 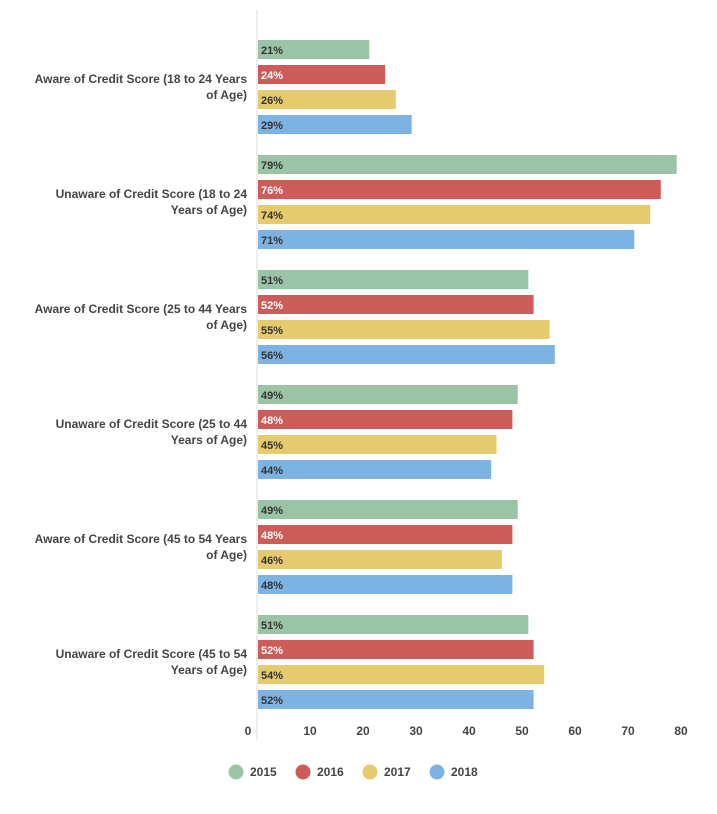 I want to click on x-tick-label: 80, so click(x=681, y=731).